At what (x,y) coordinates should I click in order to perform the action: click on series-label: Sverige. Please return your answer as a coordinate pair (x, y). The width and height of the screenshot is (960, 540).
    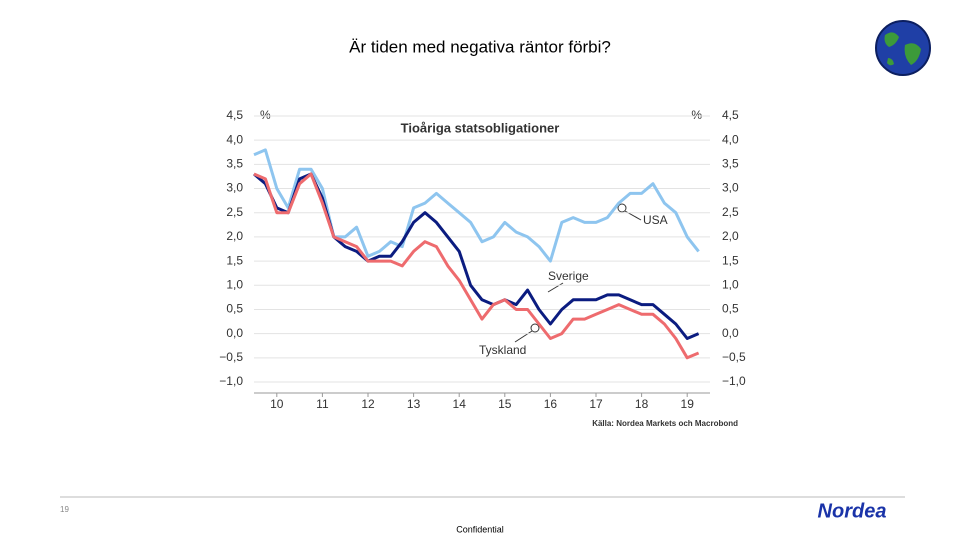
    Looking at the image, I should click on (568, 276).